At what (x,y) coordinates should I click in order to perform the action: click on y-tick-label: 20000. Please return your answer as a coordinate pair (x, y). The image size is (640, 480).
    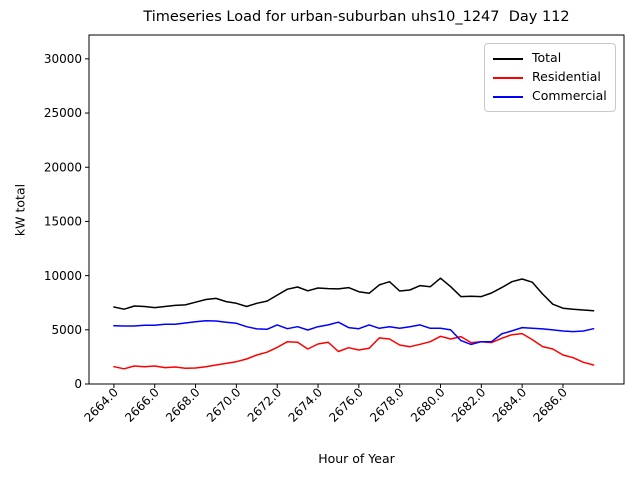
    Looking at the image, I should click on (63, 167).